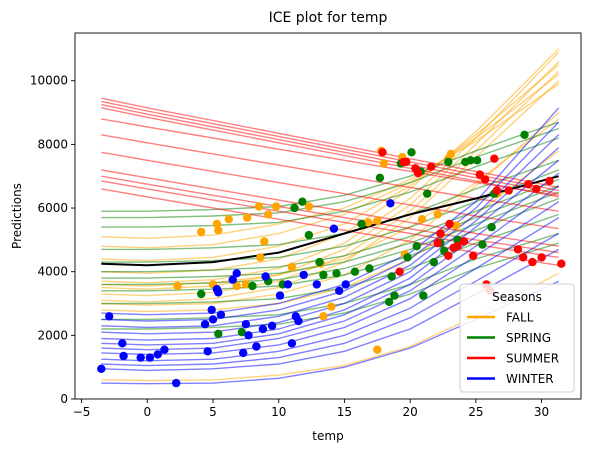  What do you see at coordinates (311, 409) in the screenshot?
I see `x-axis: −5 0 5 10 15 20 25 30` at bounding box center [311, 409].